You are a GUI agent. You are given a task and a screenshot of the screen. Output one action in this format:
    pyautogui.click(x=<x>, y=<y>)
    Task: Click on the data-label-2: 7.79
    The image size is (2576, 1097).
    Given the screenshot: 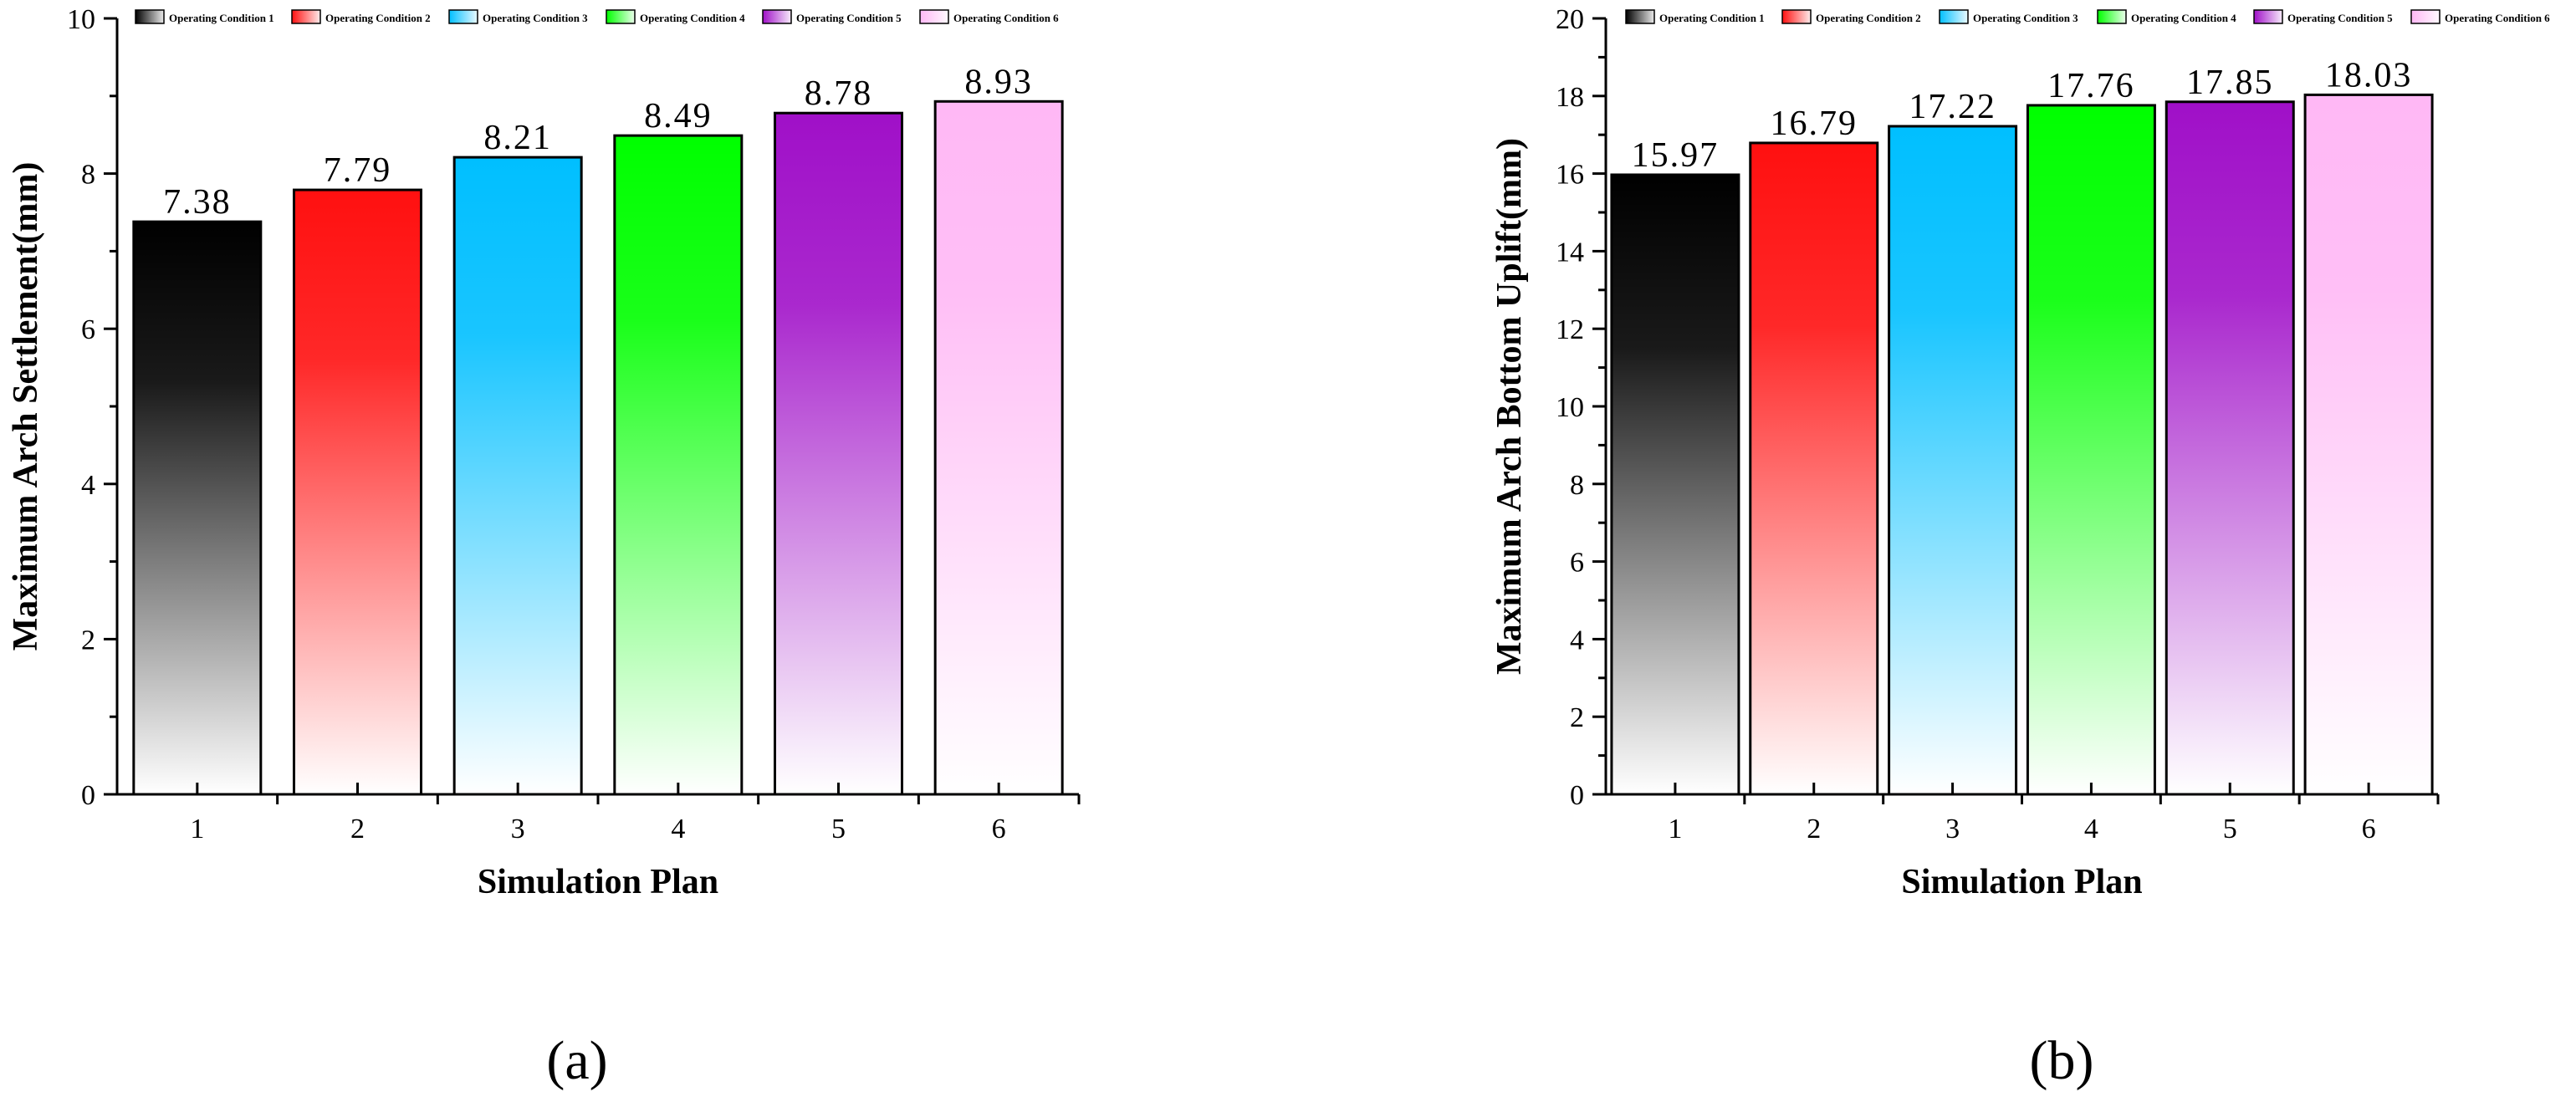 What is the action you would take?
    pyautogui.click(x=358, y=170)
    